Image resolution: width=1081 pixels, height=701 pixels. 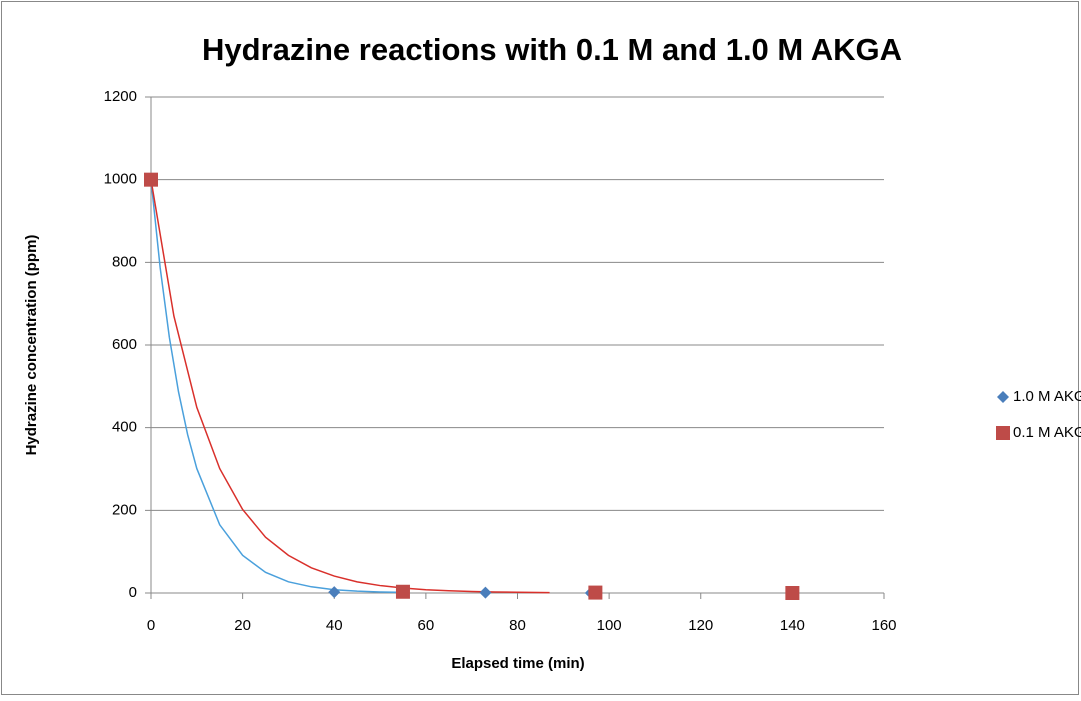 I want to click on y-tick-label: 800, so click(x=124, y=261).